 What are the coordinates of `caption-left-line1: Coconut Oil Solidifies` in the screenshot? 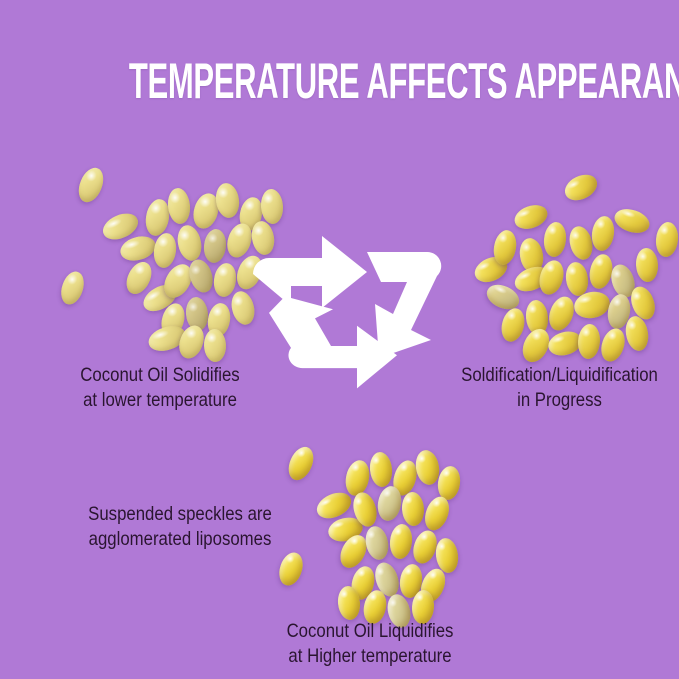 It's located at (160, 375).